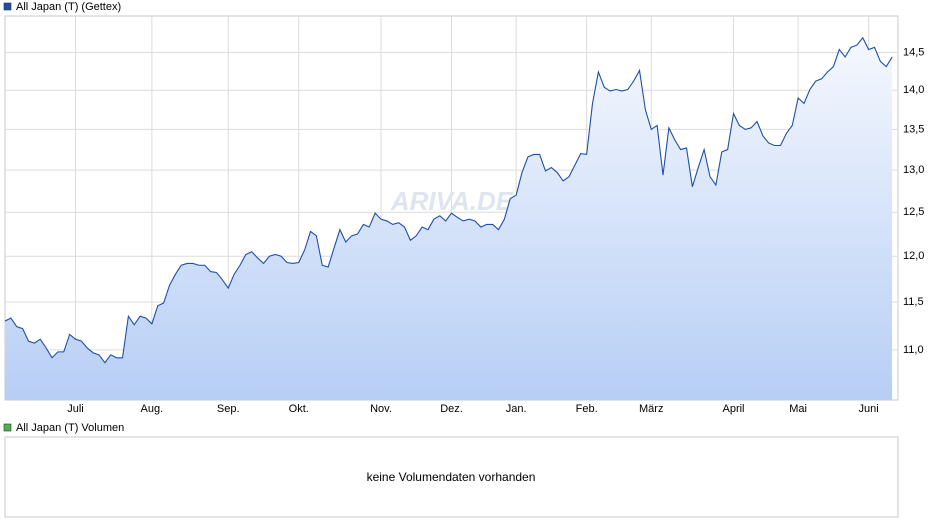 The height and width of the screenshot is (526, 940). I want to click on x-tick-label: Sep., so click(228, 409).